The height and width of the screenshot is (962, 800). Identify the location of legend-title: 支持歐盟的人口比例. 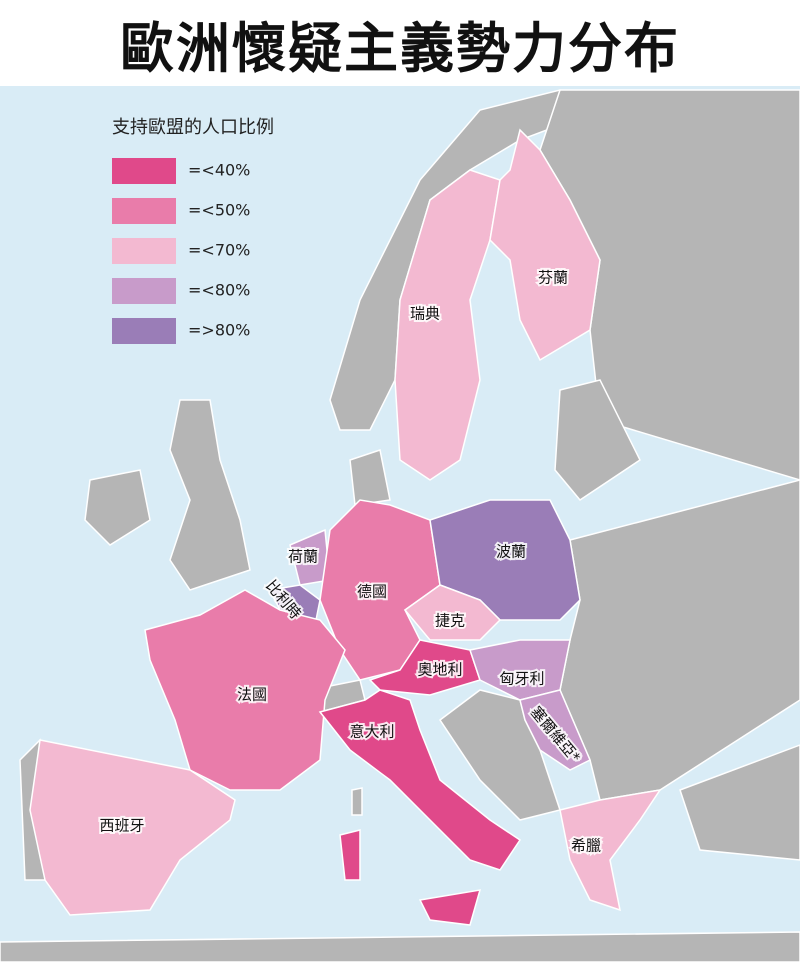
(193, 127).